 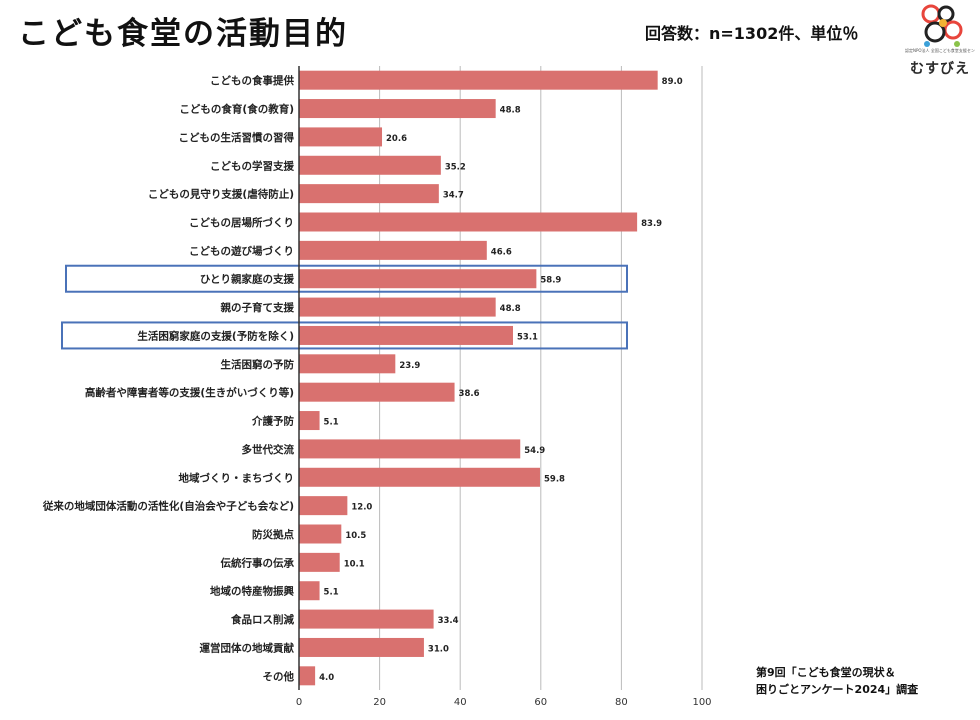 I want to click on category-label: 親の子育て支援, so click(x=258, y=307).